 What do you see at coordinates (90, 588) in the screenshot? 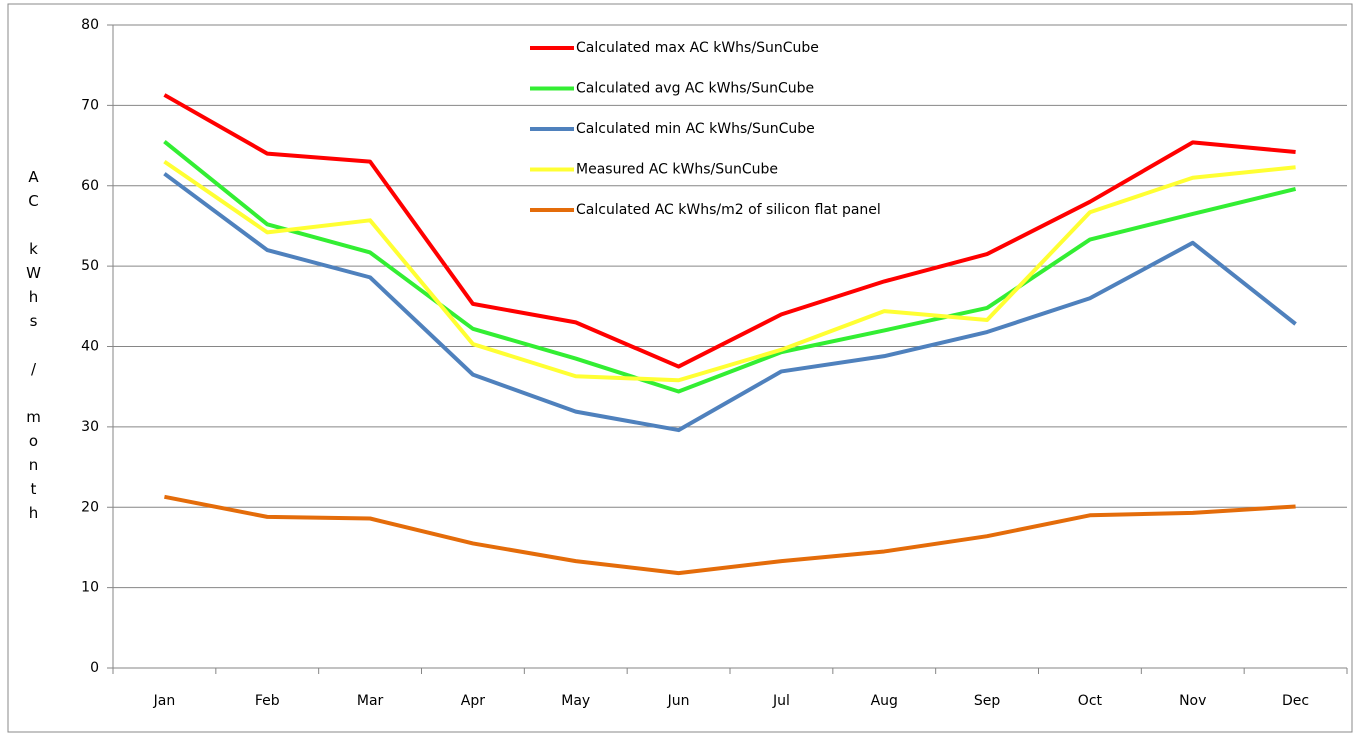
I see `y-tick-label: 10` at bounding box center [90, 588].